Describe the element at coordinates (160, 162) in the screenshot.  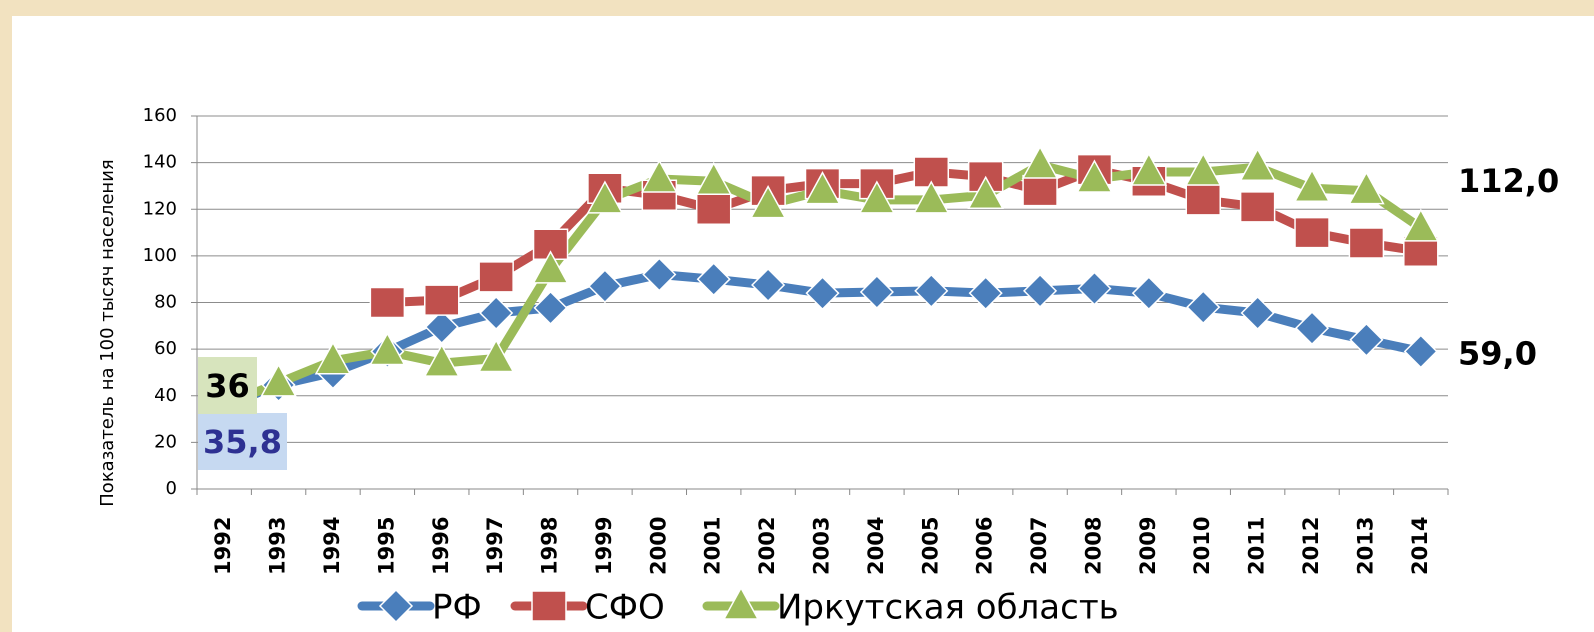
I see `y-tick-label: 140` at that location.